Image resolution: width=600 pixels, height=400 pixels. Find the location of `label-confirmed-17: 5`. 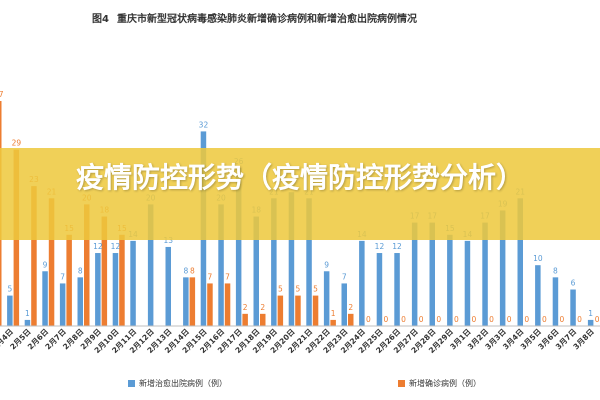

label-confirmed-17: 5 is located at coordinates (298, 289).